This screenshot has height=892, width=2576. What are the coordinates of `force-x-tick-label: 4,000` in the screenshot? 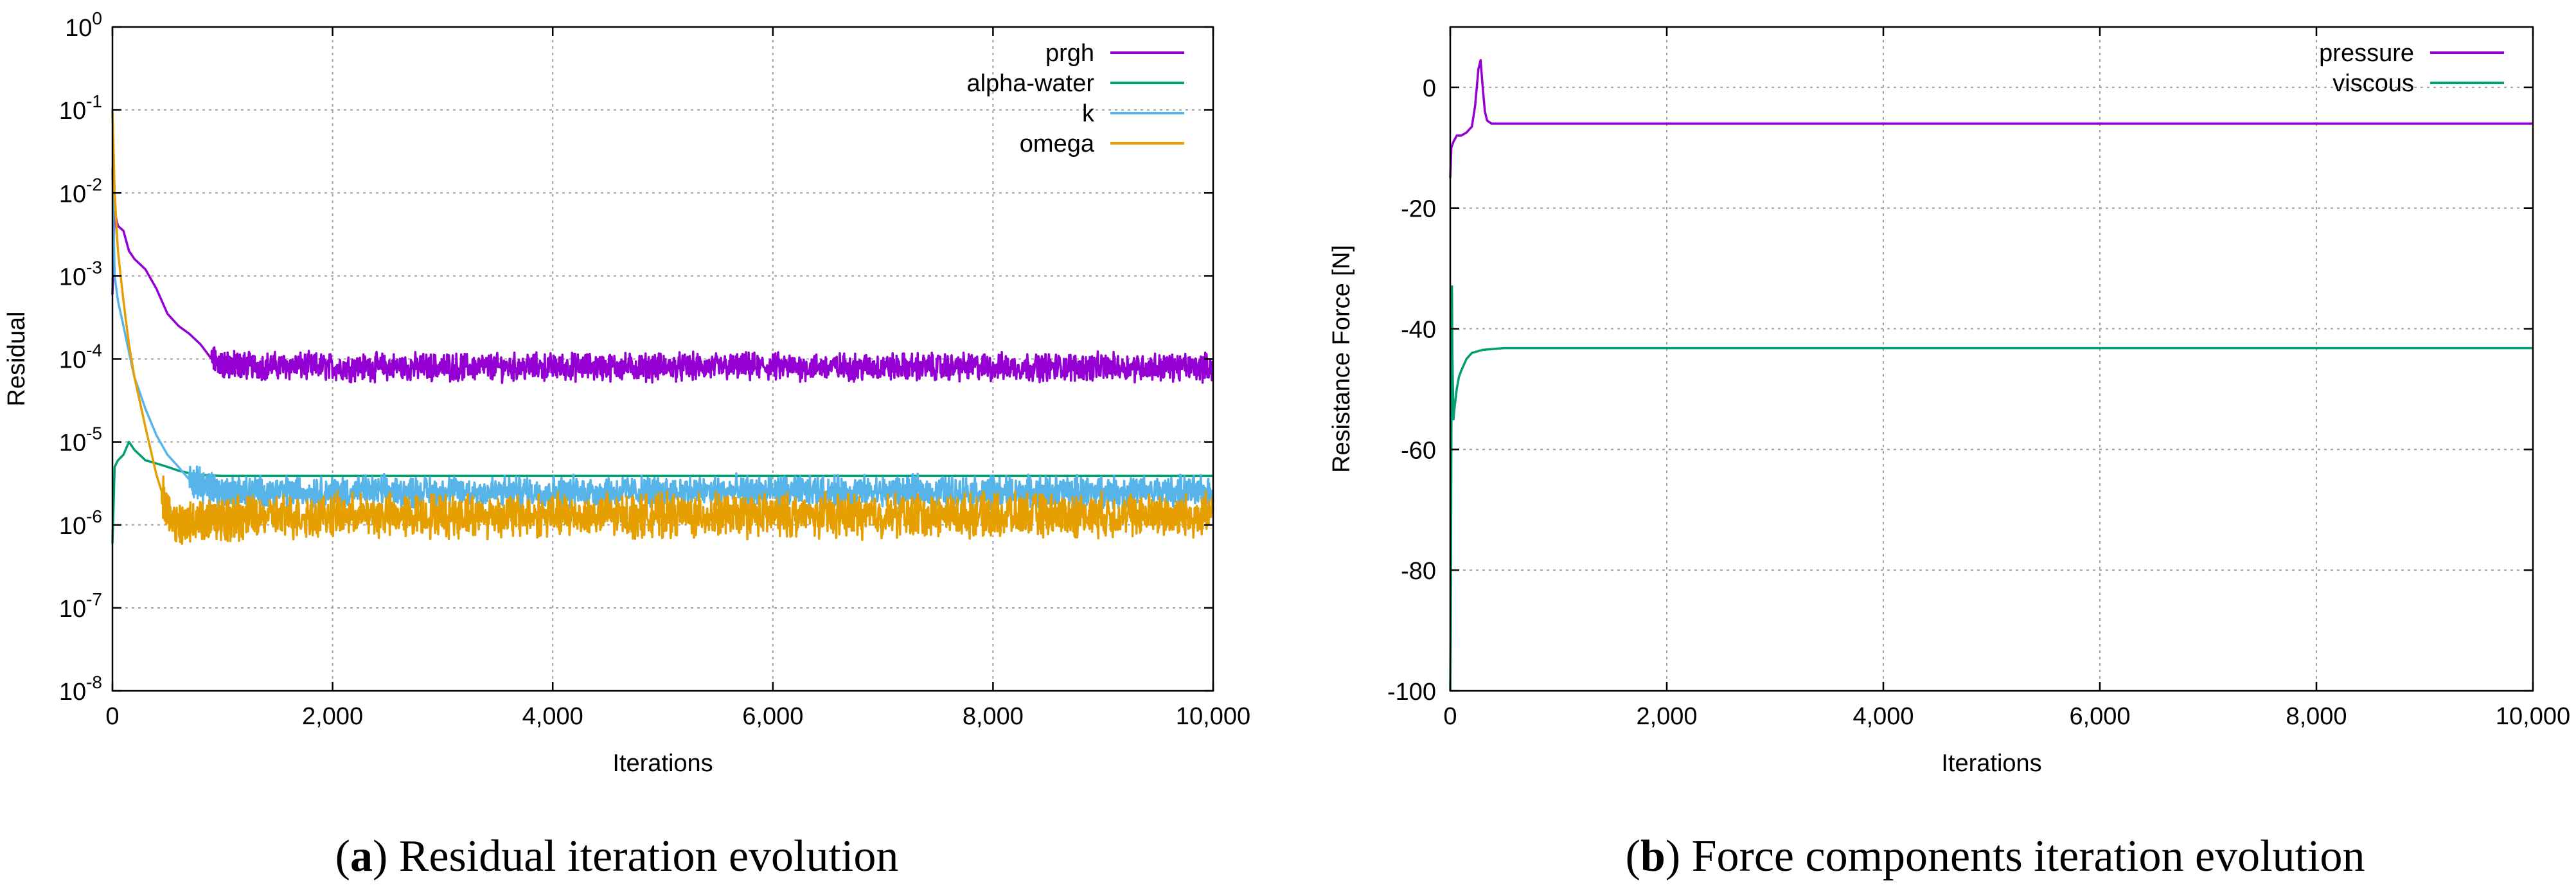 It's located at (1883, 716).